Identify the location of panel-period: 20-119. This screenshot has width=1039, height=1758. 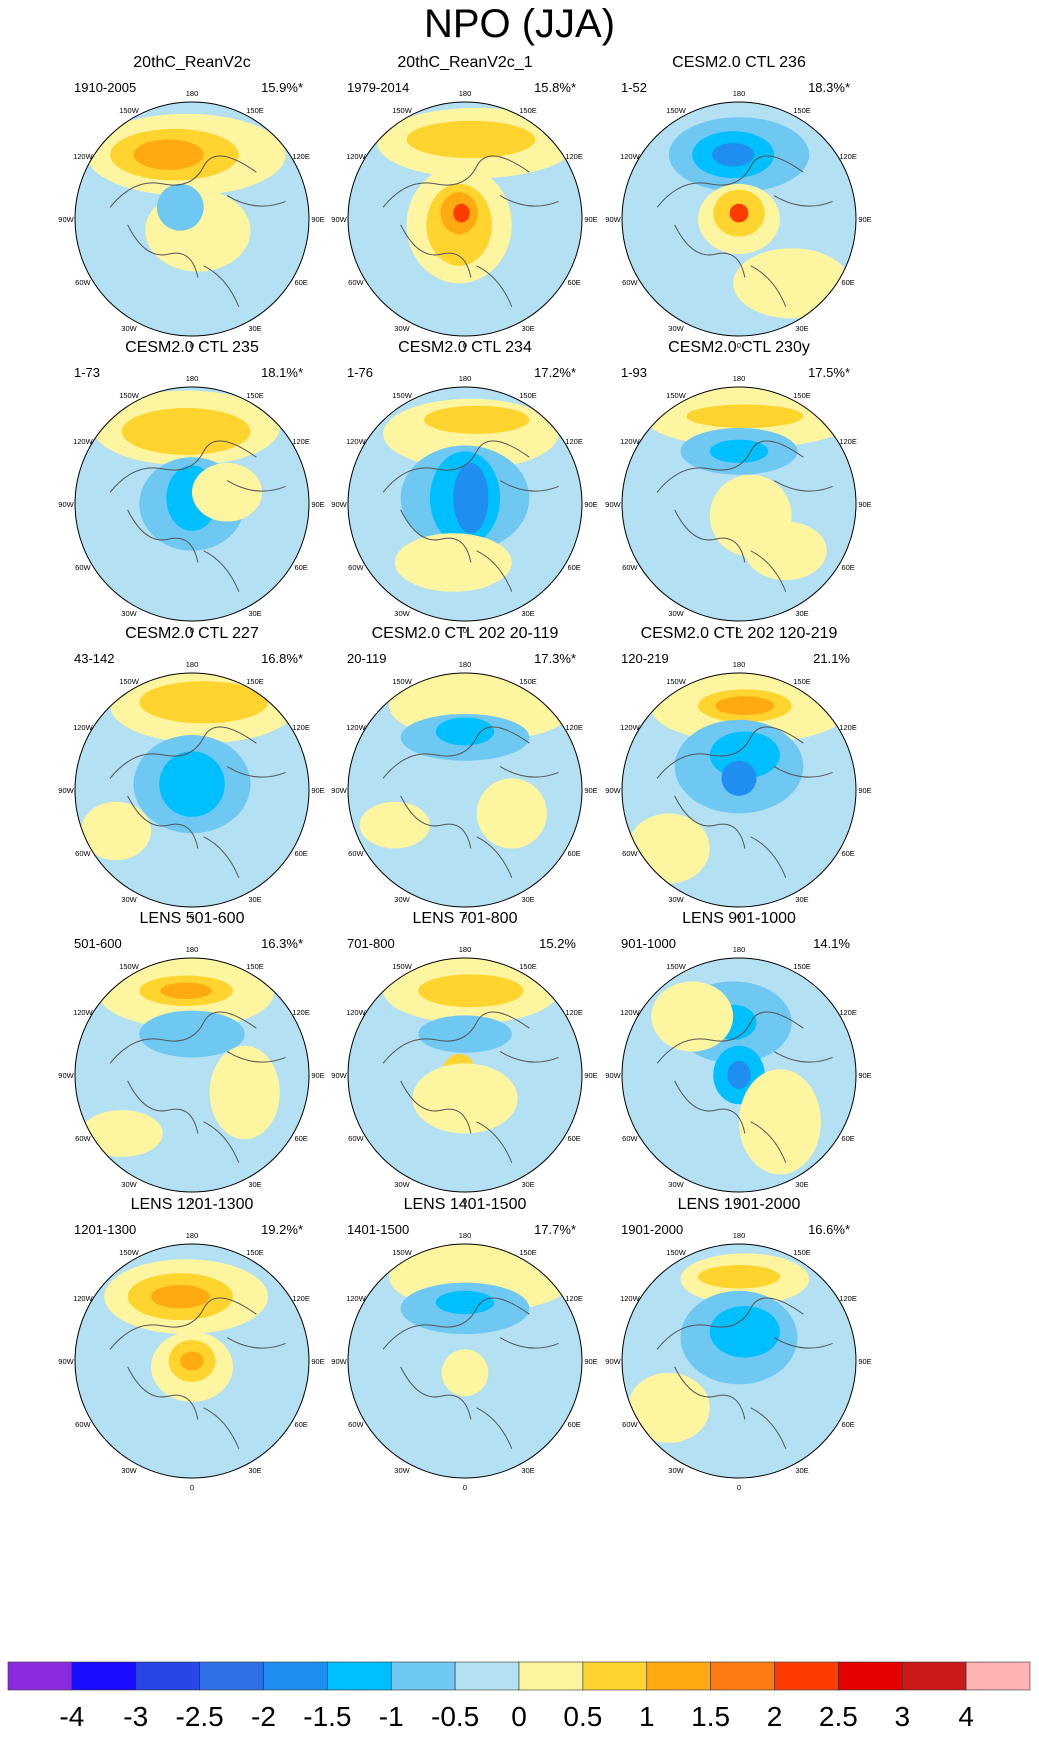
(367, 658).